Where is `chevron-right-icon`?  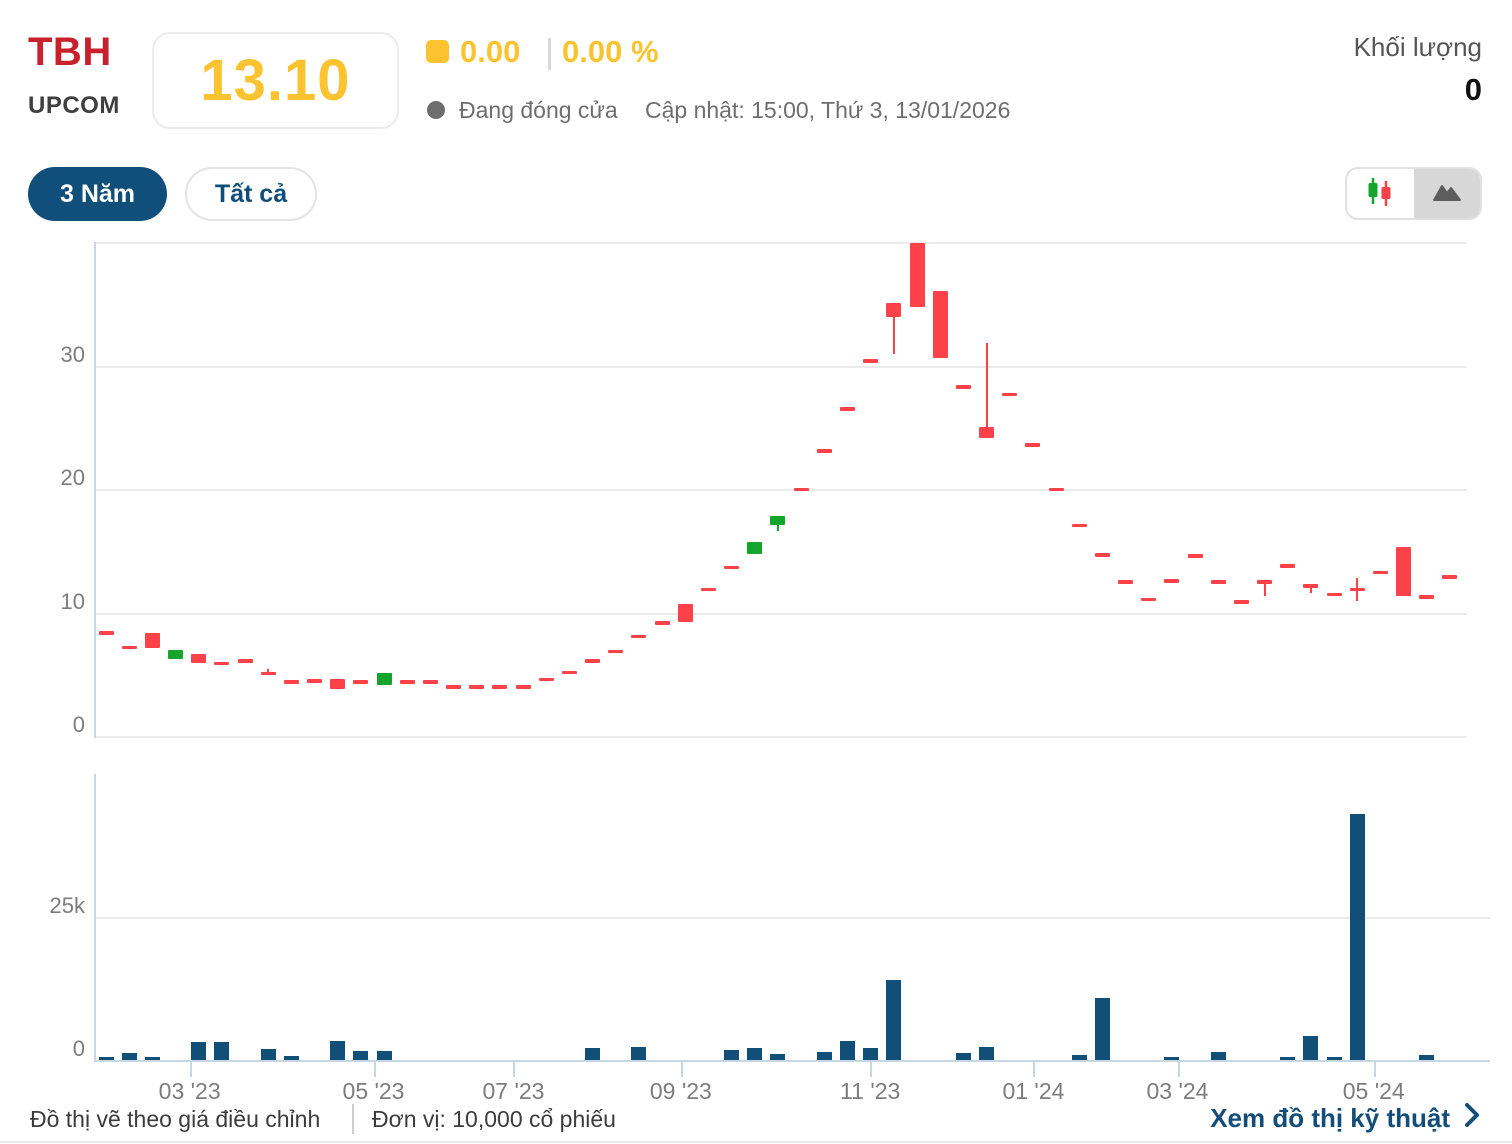
chevron-right-icon is located at coordinates (1472, 1118).